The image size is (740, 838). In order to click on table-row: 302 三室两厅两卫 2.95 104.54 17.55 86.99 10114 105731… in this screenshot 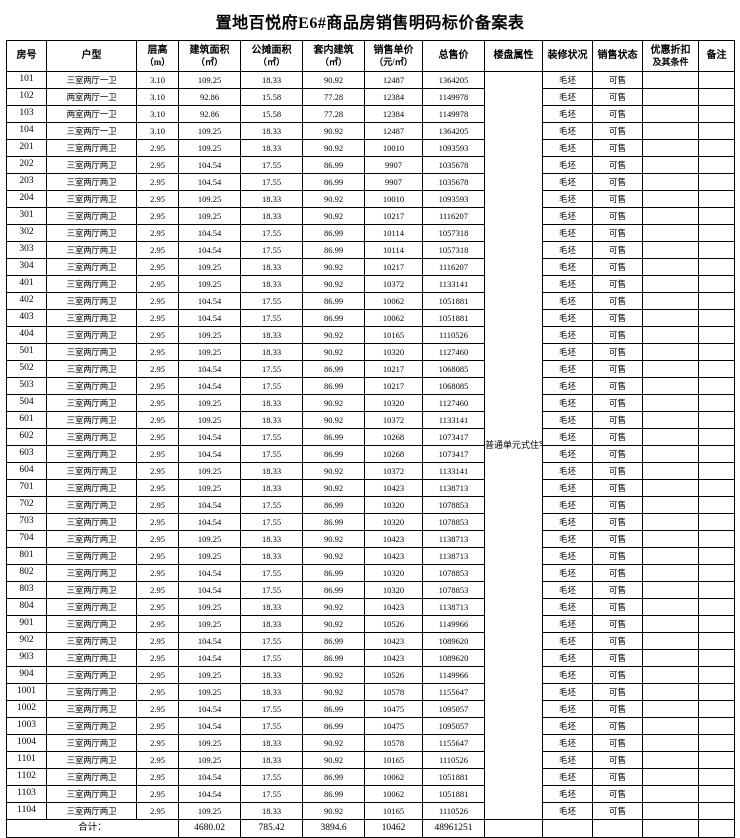, I will do `click(370, 233)`.